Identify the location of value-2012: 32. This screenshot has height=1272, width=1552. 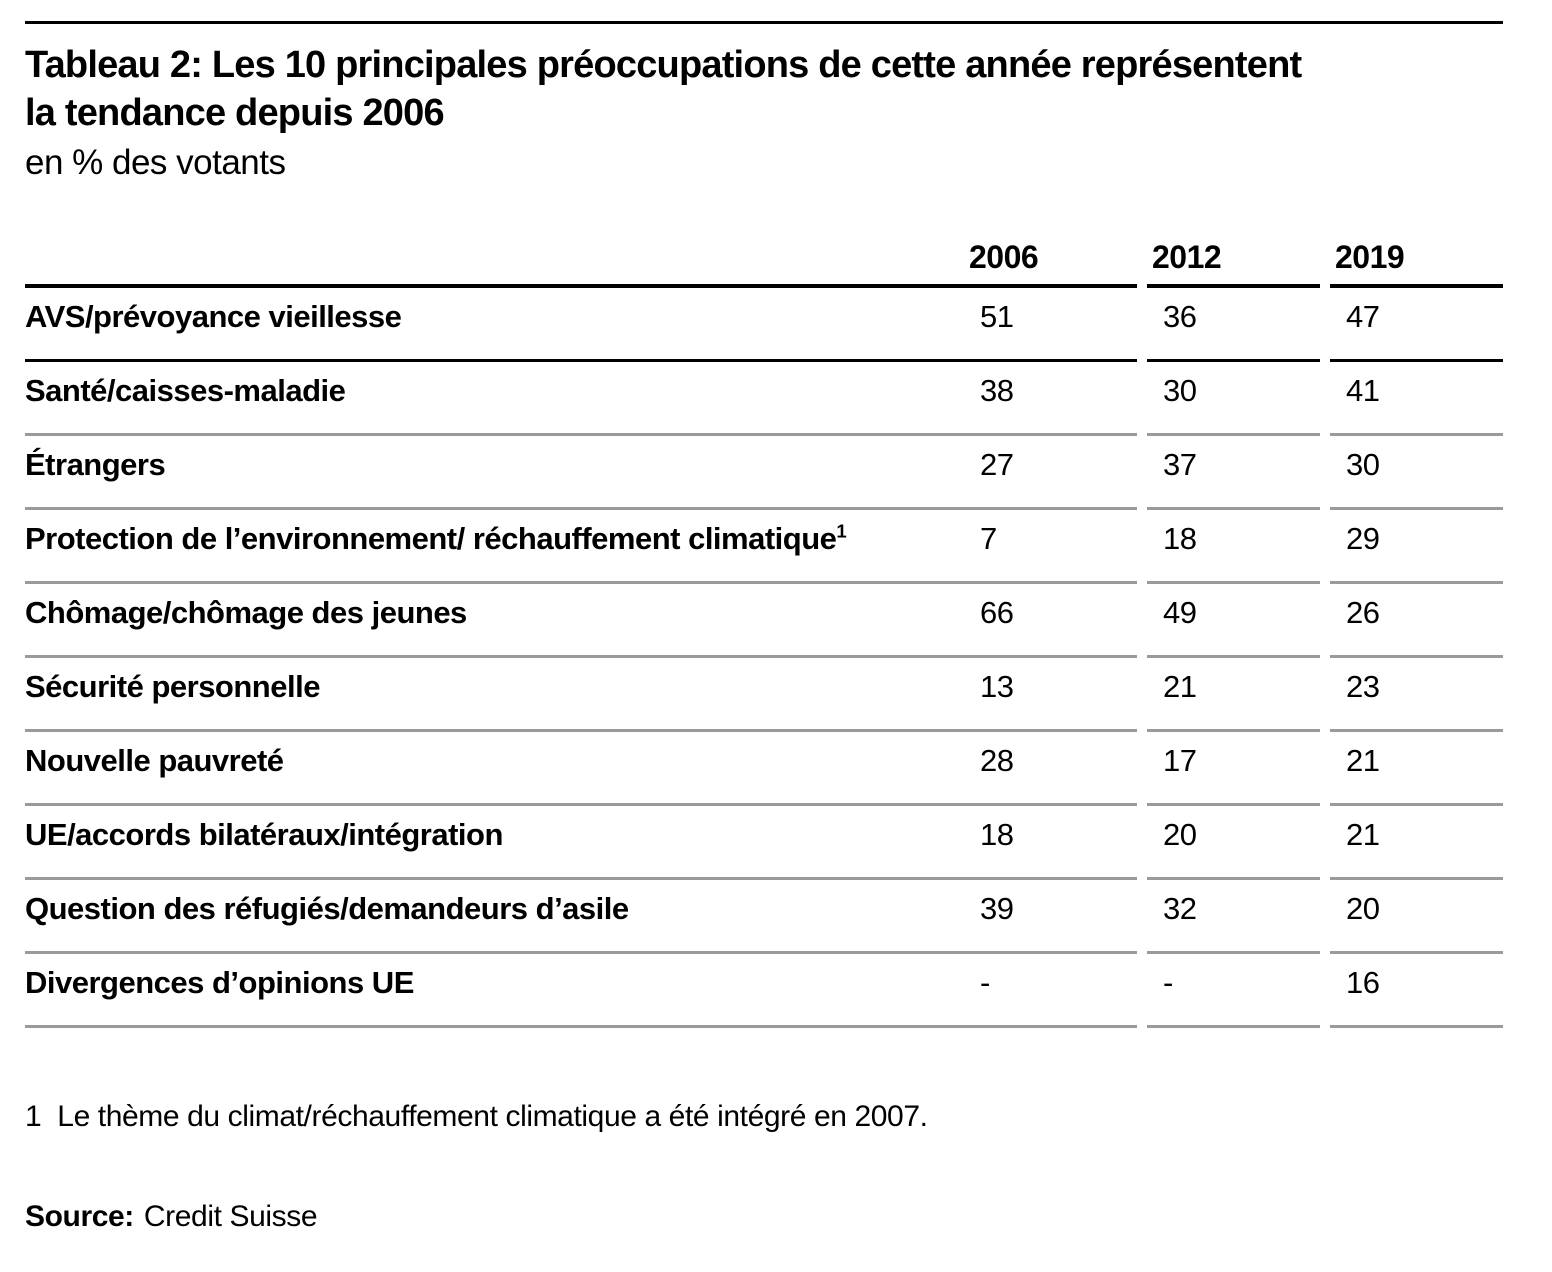
(1233, 917).